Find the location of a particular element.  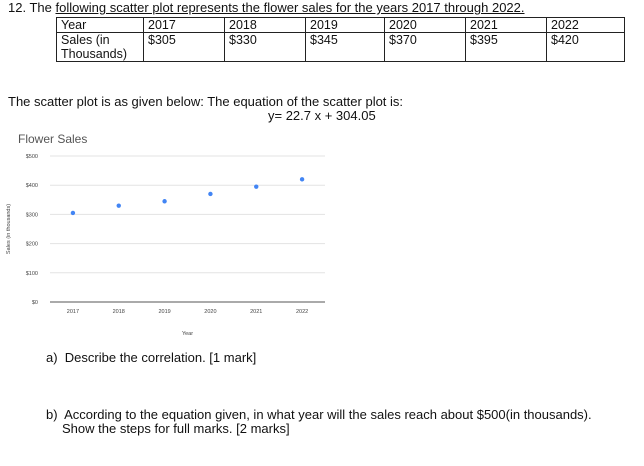

part-a: a) Describe the correlation. [1 mark] is located at coordinates (151, 357).